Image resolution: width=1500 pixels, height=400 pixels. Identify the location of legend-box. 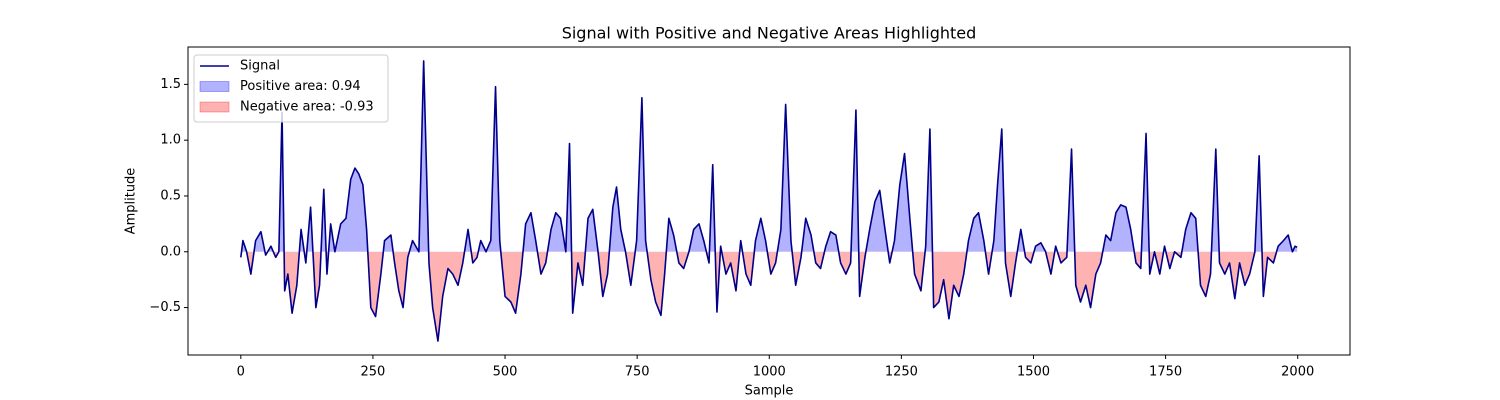
(291, 88).